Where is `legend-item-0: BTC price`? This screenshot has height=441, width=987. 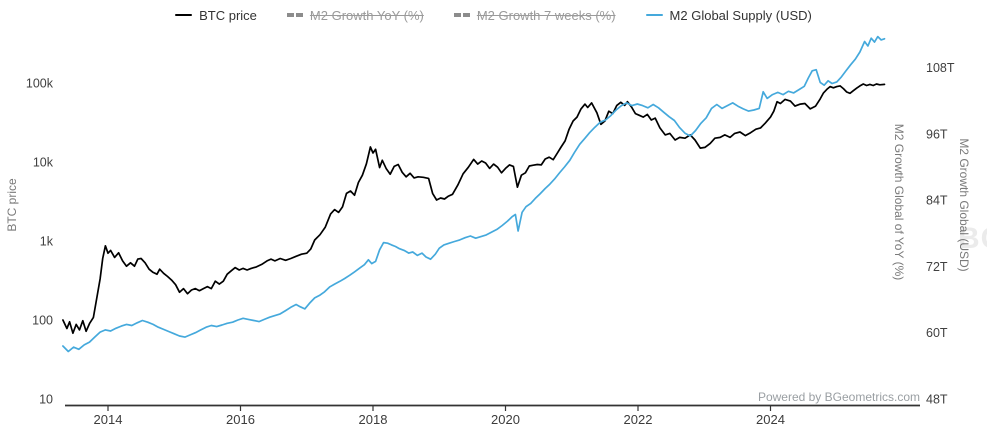 legend-item-0: BTC price is located at coordinates (216, 15).